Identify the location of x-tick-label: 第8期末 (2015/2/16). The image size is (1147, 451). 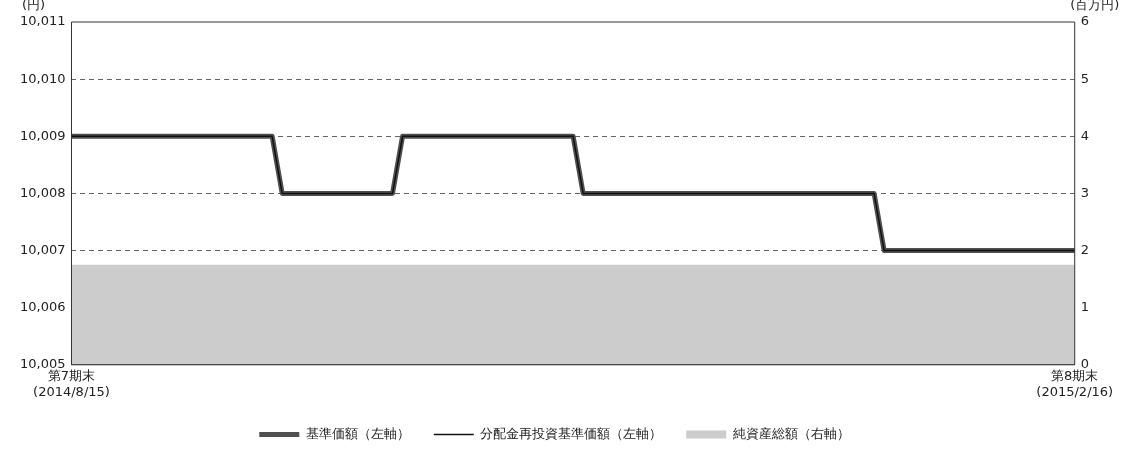
(1075, 383).